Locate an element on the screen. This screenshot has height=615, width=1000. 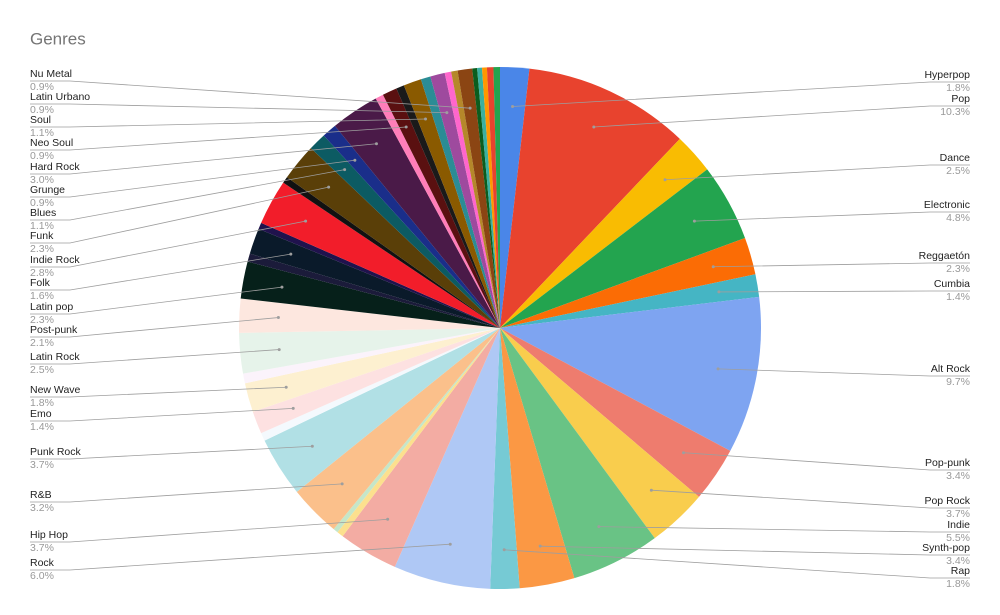
slice-value-label: 2.8% is located at coordinates (42, 273).